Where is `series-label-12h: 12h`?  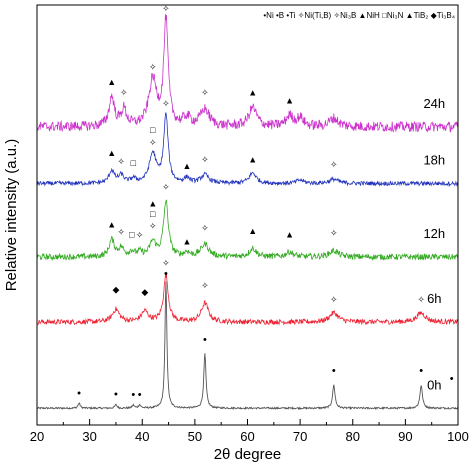
series-label-12h: 12h is located at coordinates (434, 233).